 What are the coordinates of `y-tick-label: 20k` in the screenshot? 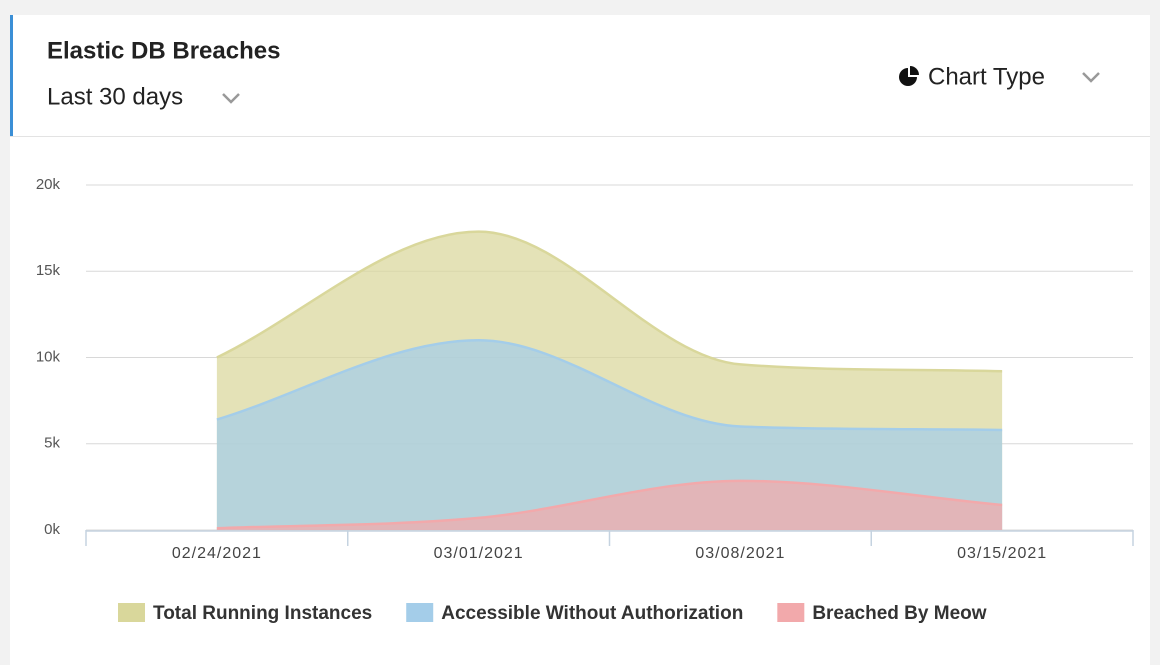 It's located at (48, 184).